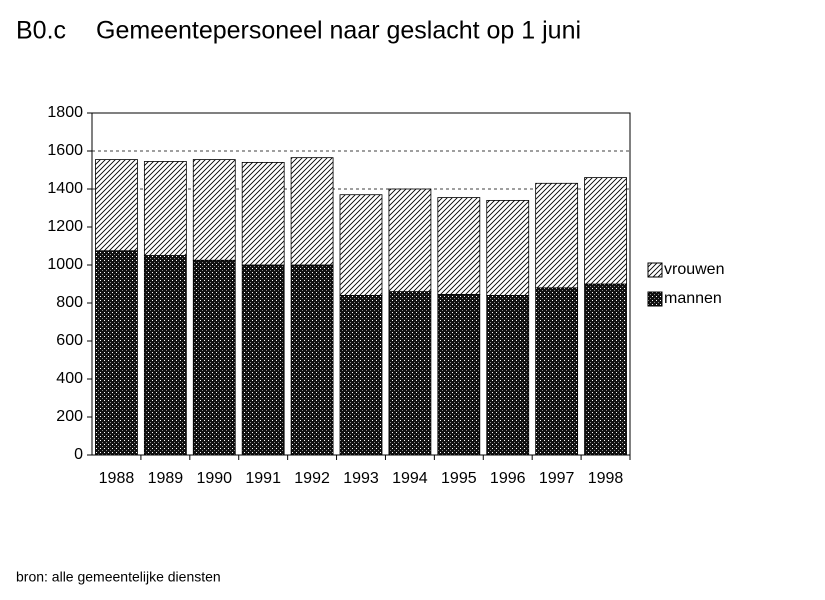 The height and width of the screenshot is (600, 825). What do you see at coordinates (508, 478) in the screenshot?
I see `x-tick-label: 1996` at bounding box center [508, 478].